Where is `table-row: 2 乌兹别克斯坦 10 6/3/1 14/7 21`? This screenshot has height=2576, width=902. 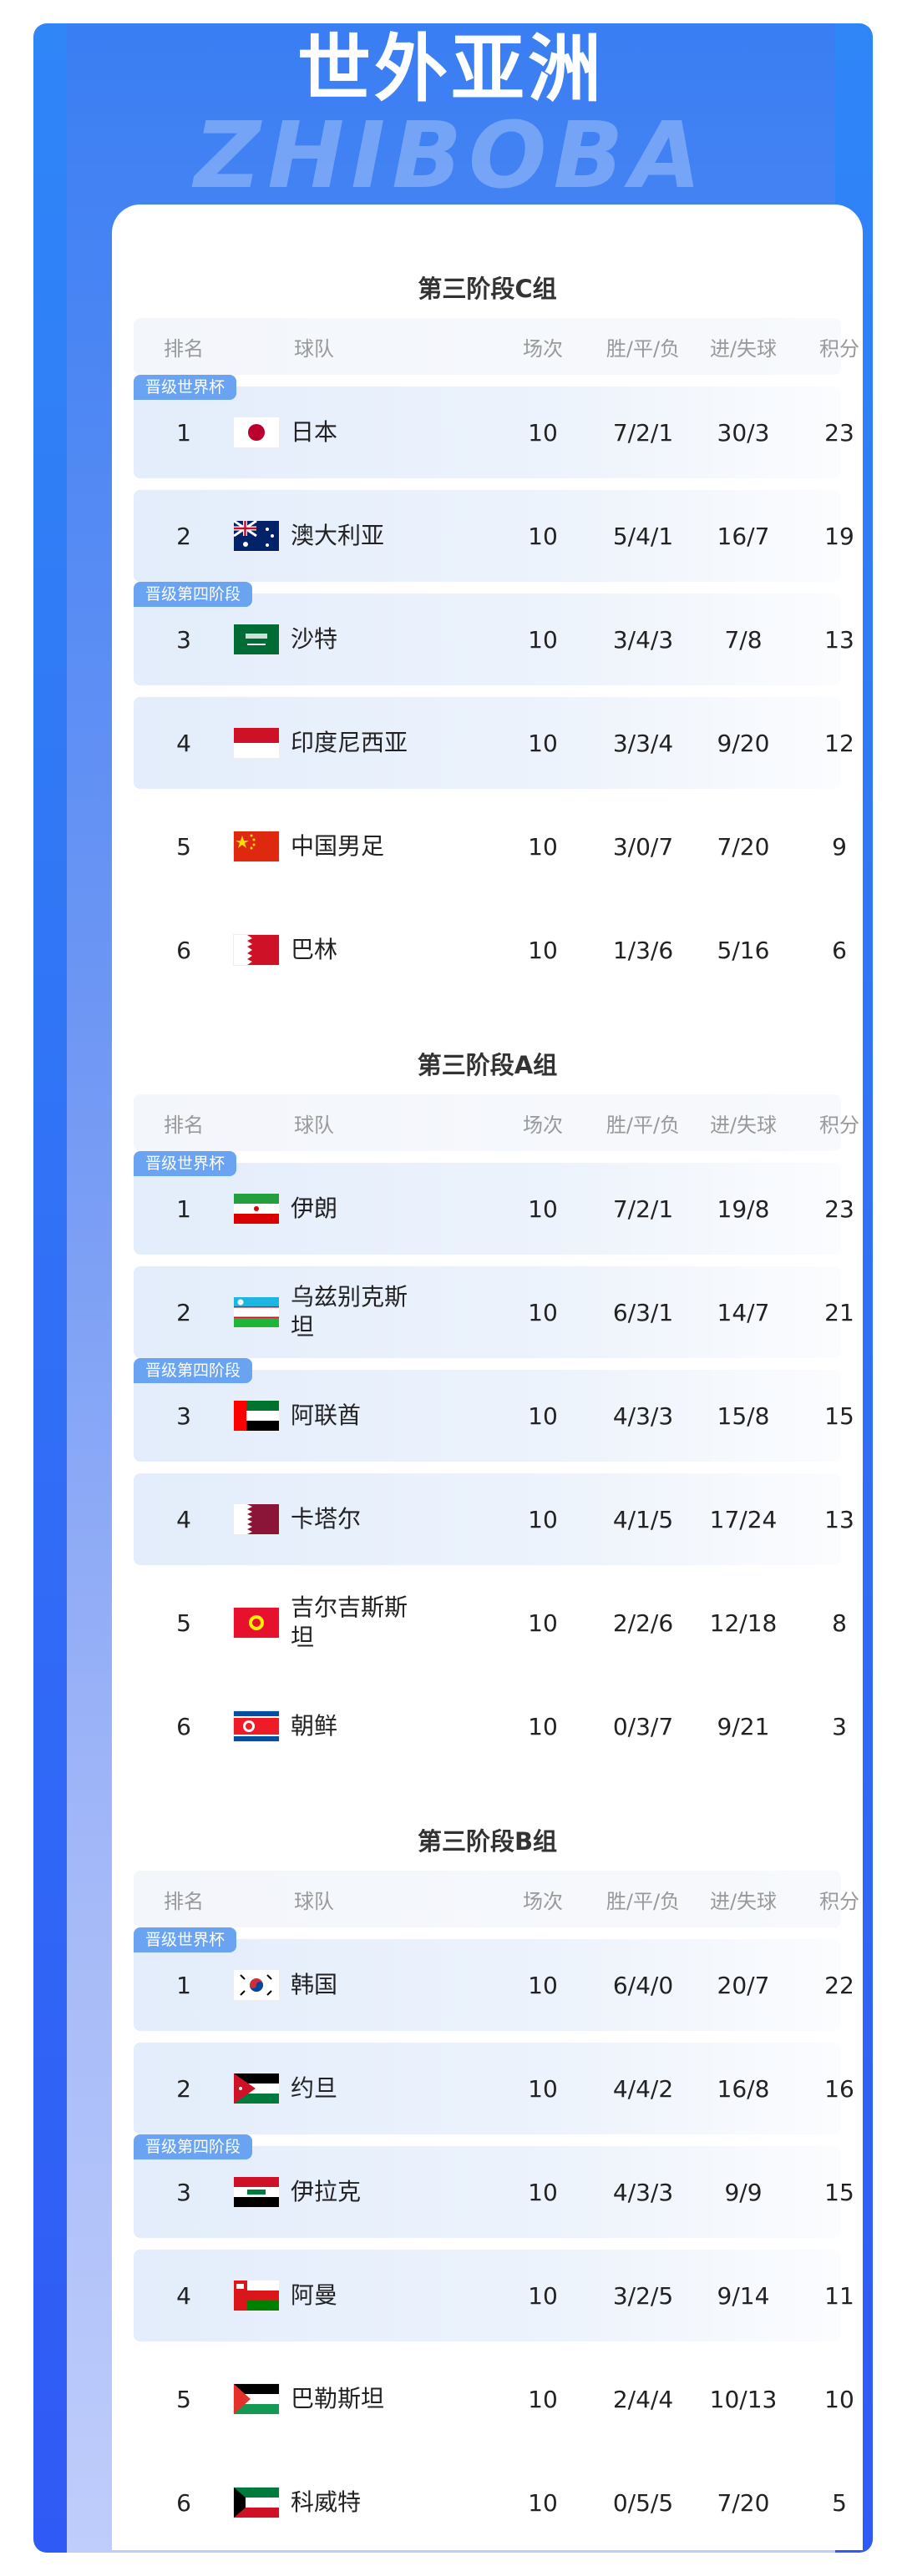
table-row: 2 乌兹别克斯坦 10 6/3/1 14/7 21 is located at coordinates (494, 1312).